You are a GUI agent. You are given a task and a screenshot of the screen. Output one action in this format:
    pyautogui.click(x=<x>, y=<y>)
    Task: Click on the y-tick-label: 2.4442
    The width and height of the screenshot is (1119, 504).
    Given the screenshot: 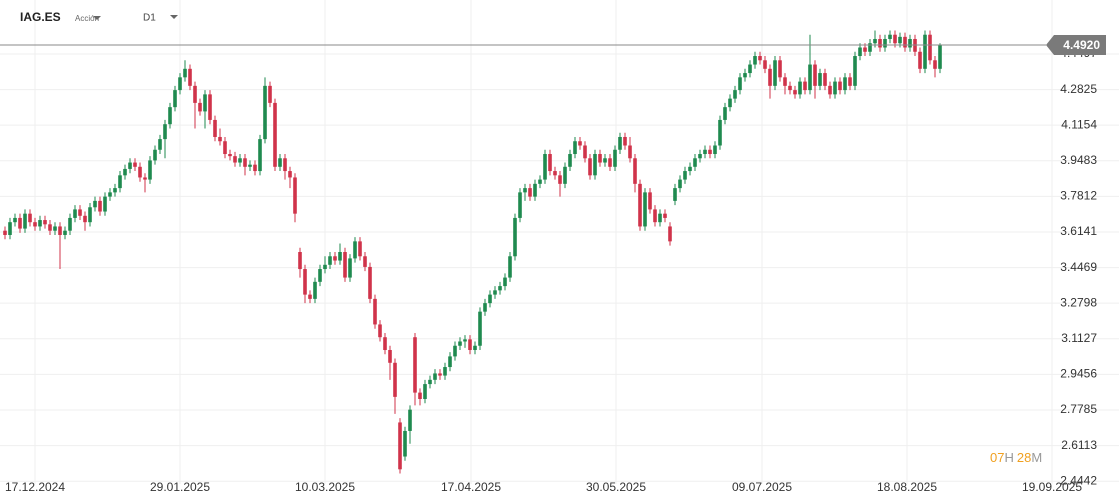 What is the action you would take?
    pyautogui.click(x=1078, y=480)
    